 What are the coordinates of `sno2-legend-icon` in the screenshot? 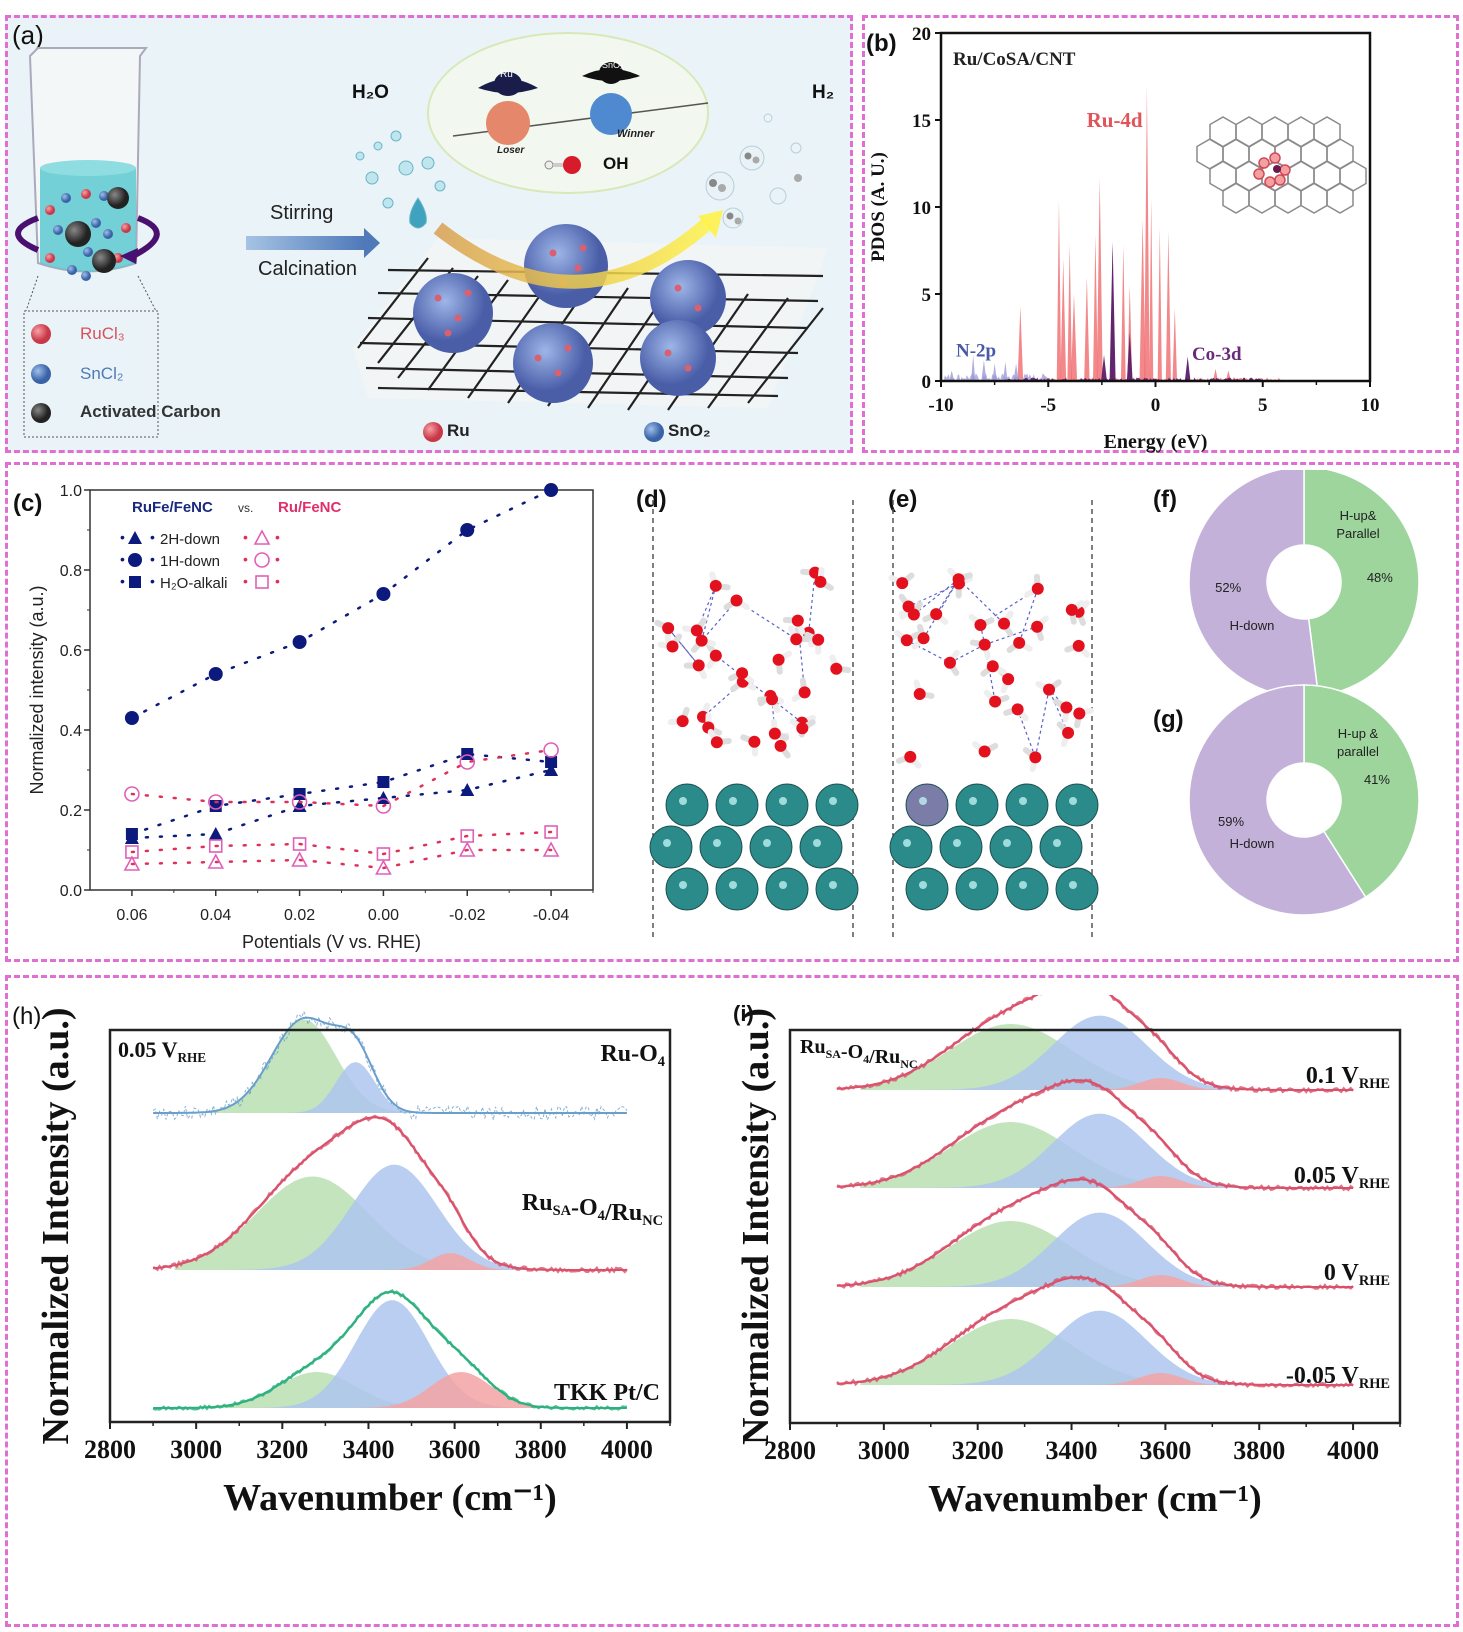 It's located at (654, 432).